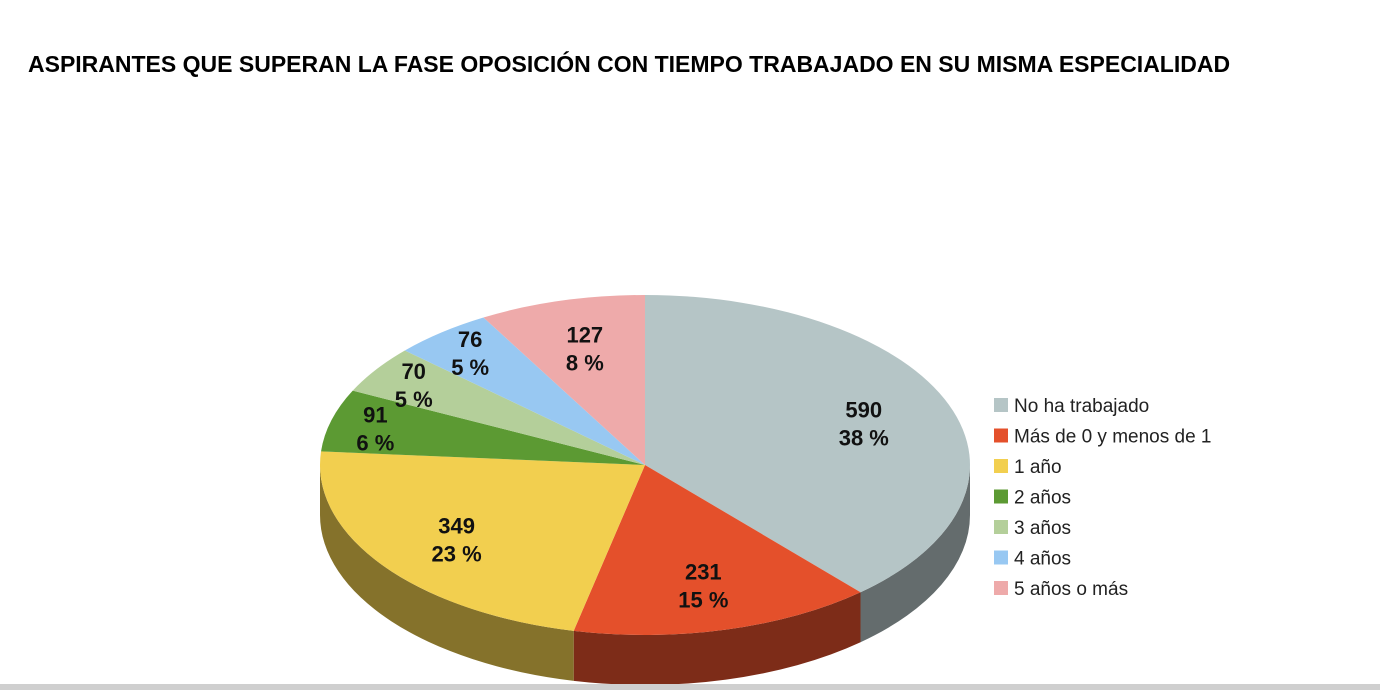 The width and height of the screenshot is (1380, 690). Describe the element at coordinates (457, 554) in the screenshot. I see `data-label-percent: 23 %` at that location.